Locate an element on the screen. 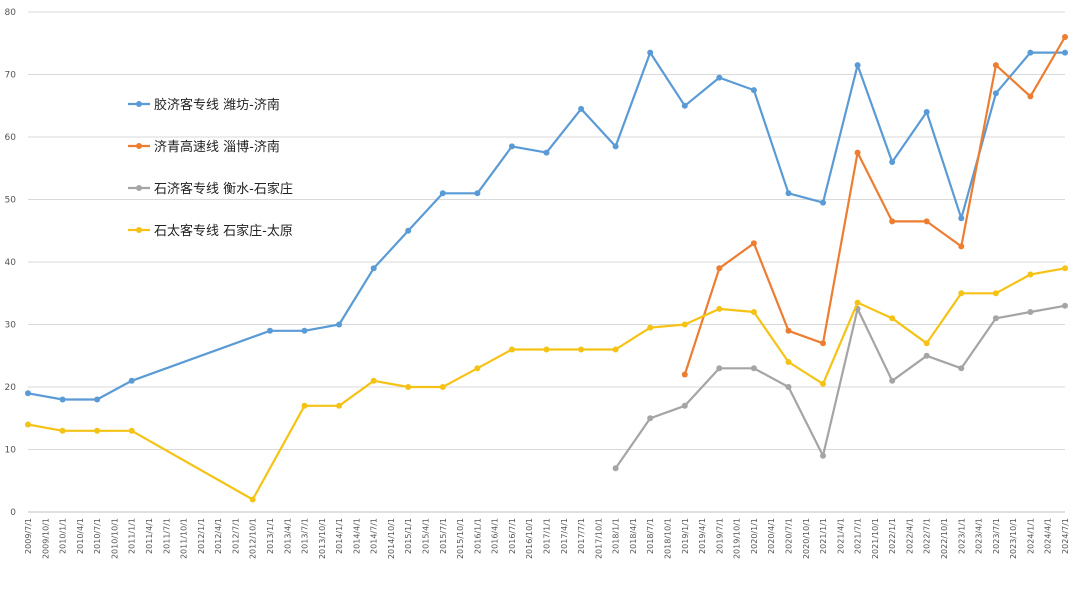 This screenshot has width=1080, height=599. legend-label: 石太客专线 石家庄-太原 is located at coordinates (223, 231).